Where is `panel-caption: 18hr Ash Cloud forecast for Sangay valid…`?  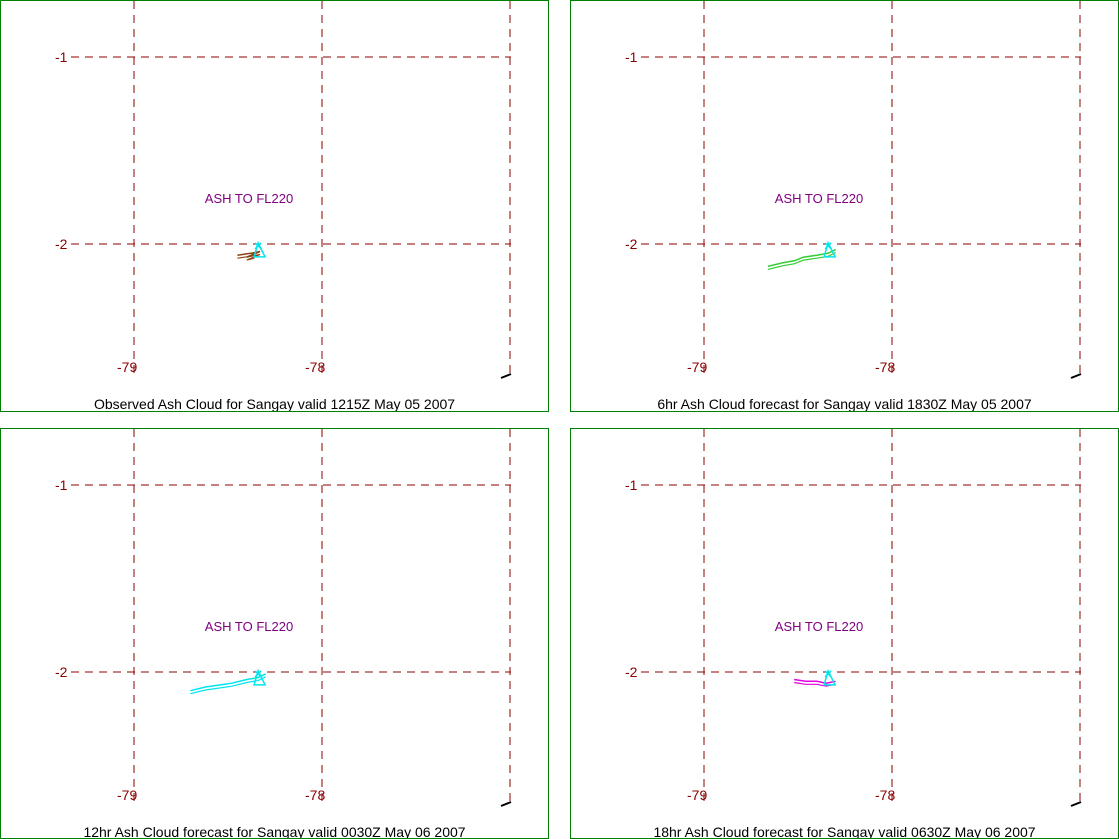
panel-caption: 18hr Ash Cloud forecast for Sangay valid… is located at coordinates (844, 831).